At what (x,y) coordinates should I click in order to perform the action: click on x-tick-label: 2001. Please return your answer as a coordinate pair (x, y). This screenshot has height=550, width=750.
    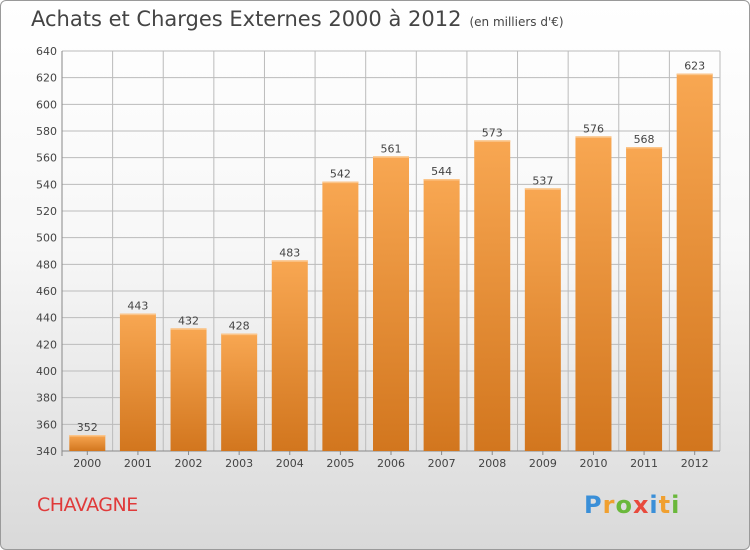
    Looking at the image, I should click on (138, 463).